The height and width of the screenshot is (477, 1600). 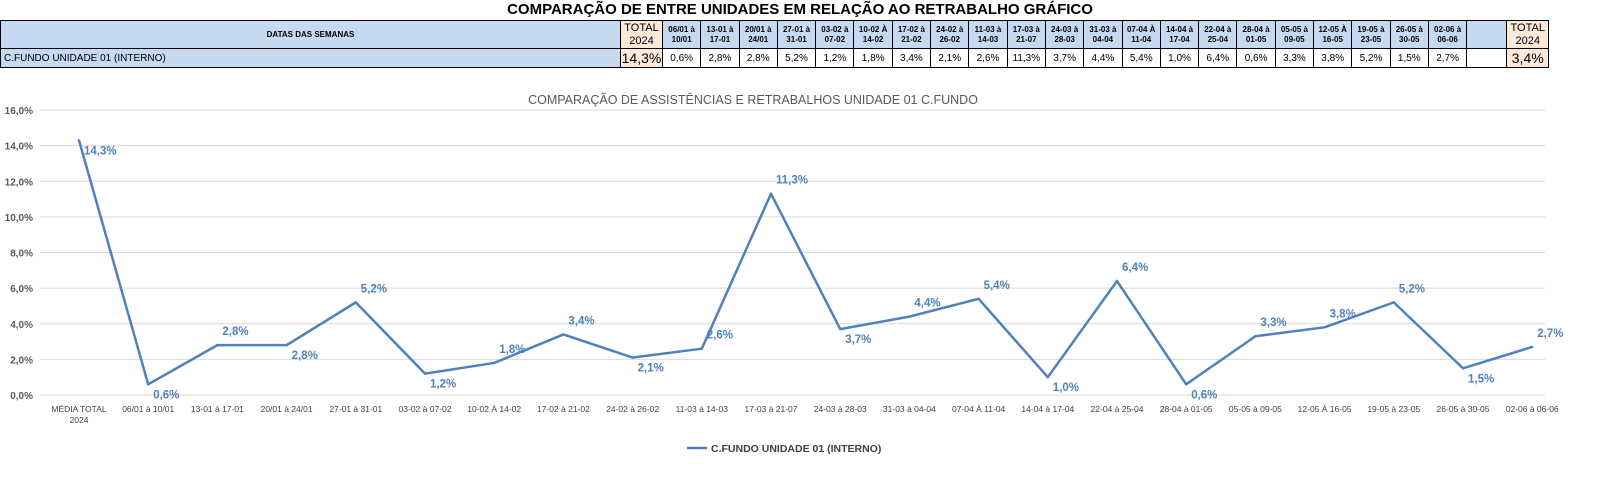 I want to click on y-tick-label: 16,0%, so click(x=19, y=111).